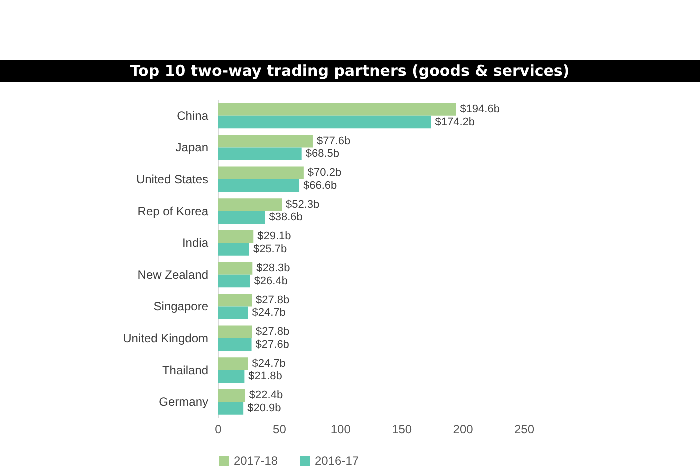  What do you see at coordinates (183, 402) in the screenshot?
I see `y-tick-label: Germany` at bounding box center [183, 402].